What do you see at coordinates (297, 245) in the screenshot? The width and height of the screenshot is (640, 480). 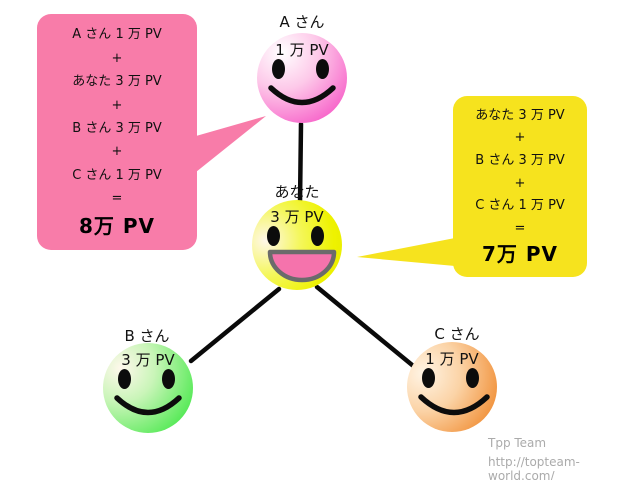 I see `face-node-you: 3 万 PV` at bounding box center [297, 245].